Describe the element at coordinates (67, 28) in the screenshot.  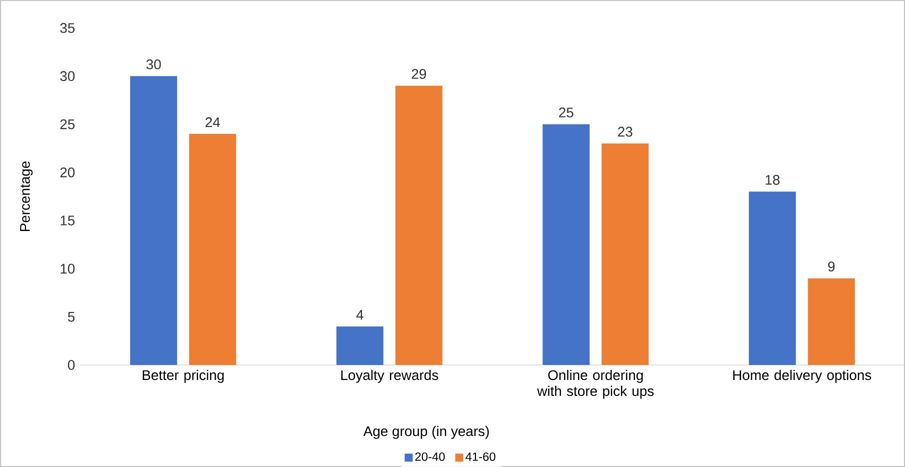
I see `y-tick-label: 35` at that location.